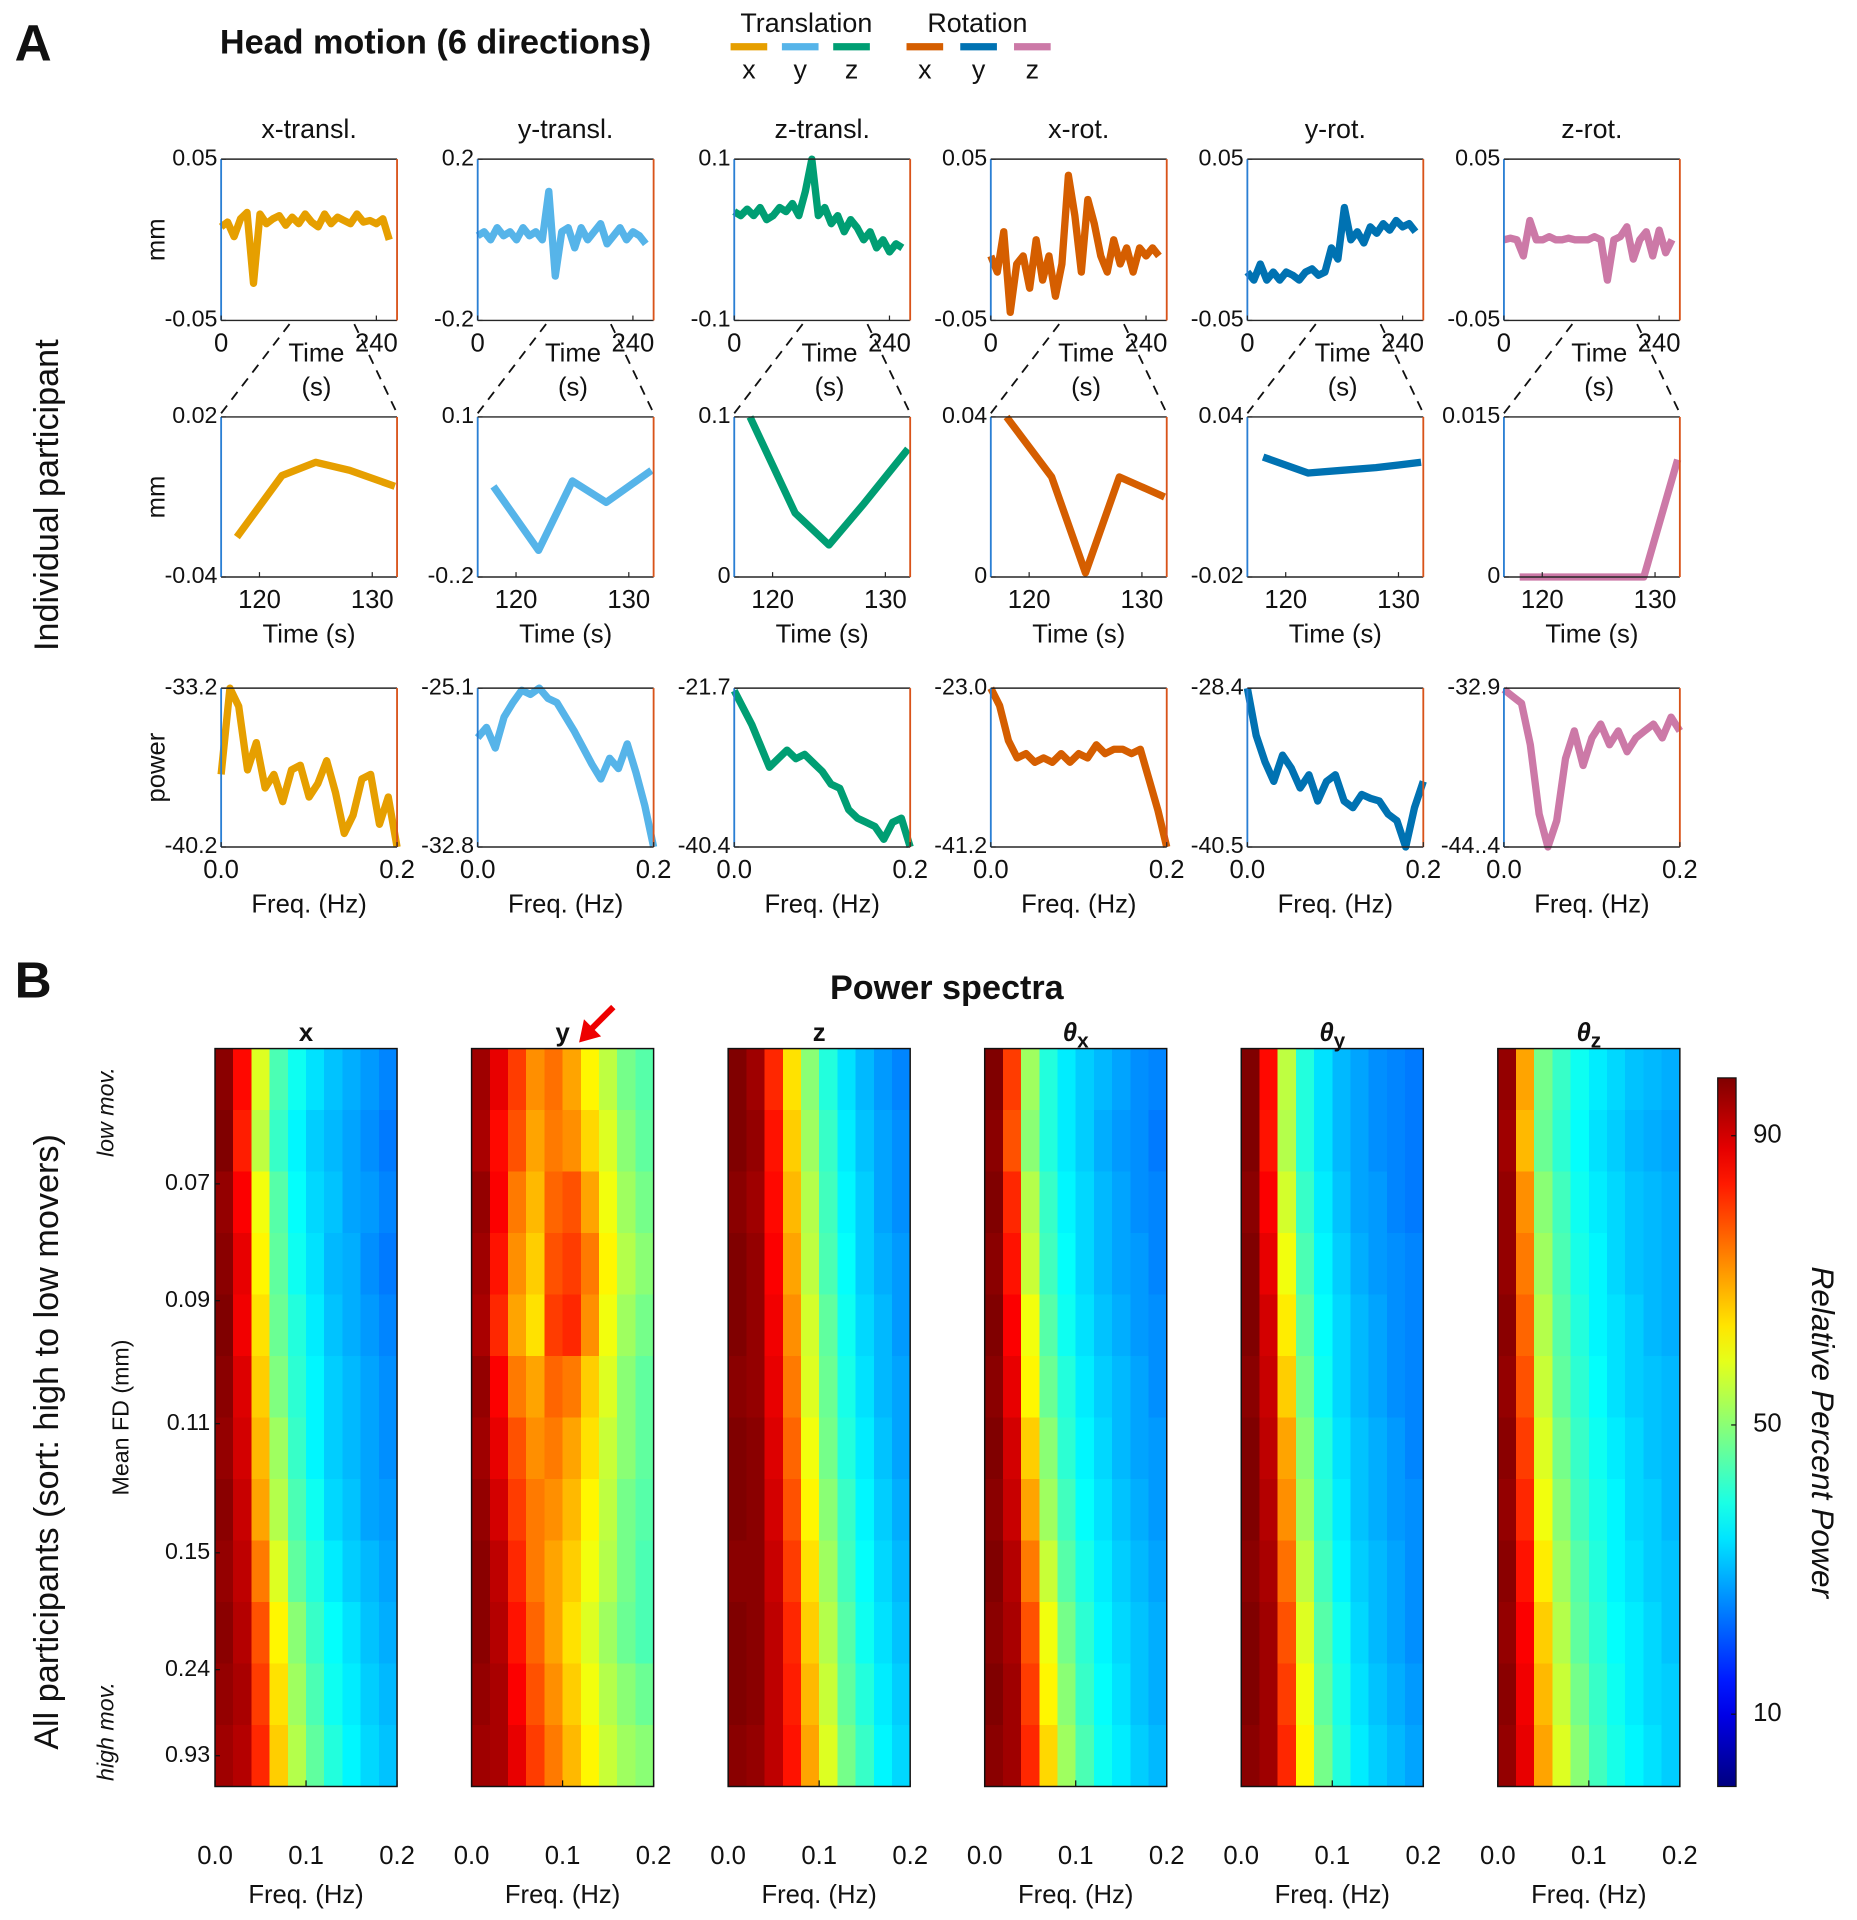 The width and height of the screenshot is (1857, 1920). What do you see at coordinates (830, 353) in the screenshot?
I see `x-axis-label: Time` at bounding box center [830, 353].